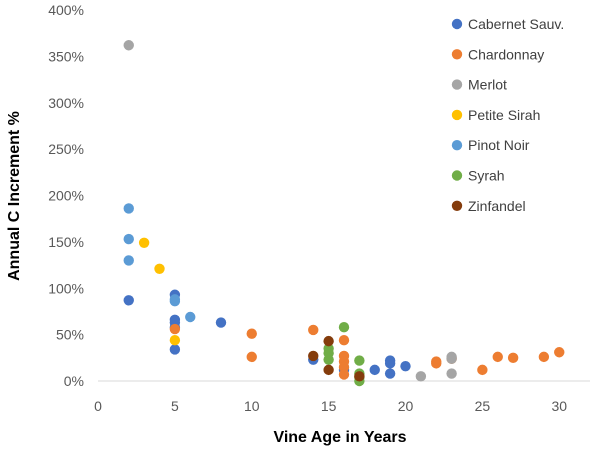  I want to click on legend-item: Zinfandel, so click(488, 206).